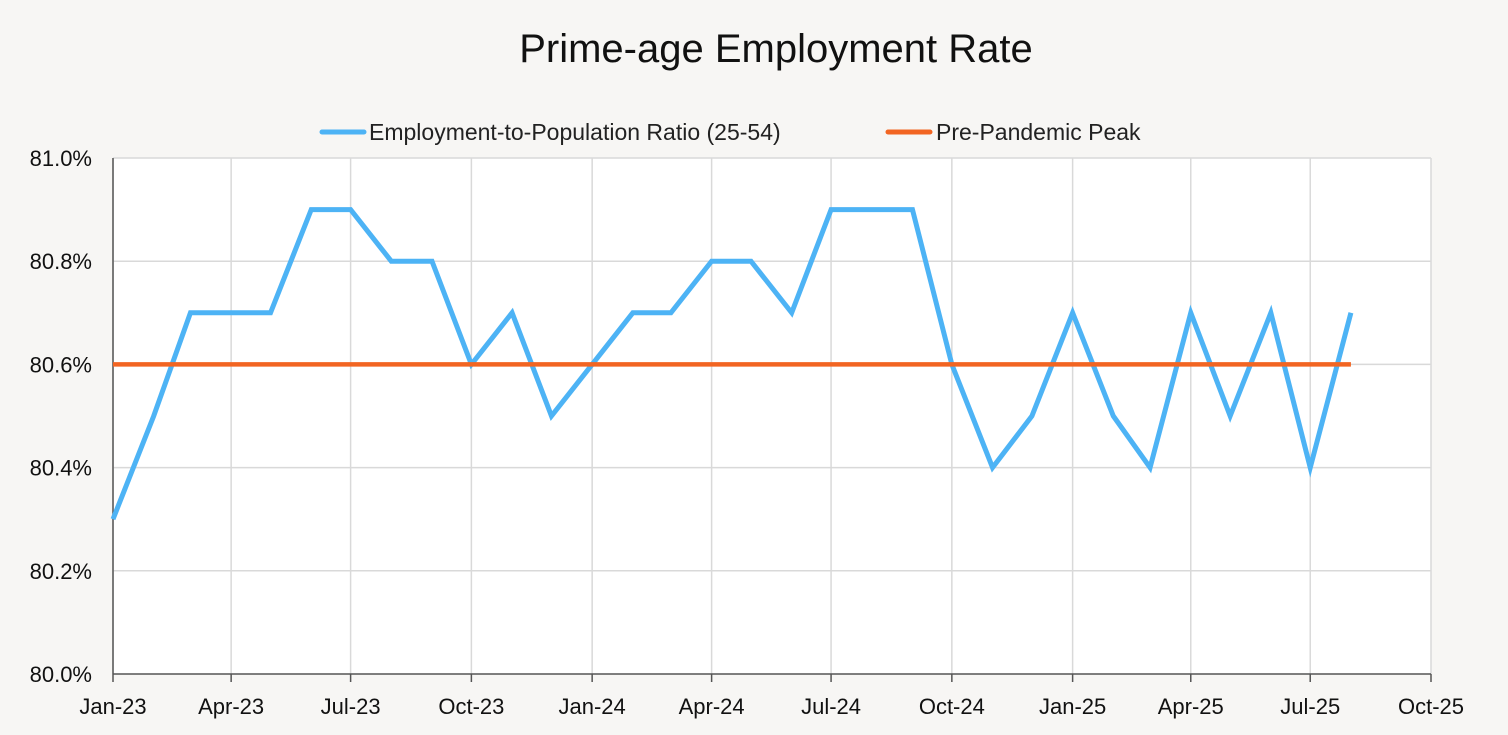 This screenshot has height=735, width=1508. What do you see at coordinates (831, 706) in the screenshot?
I see `x-tick-label: Jul-24` at bounding box center [831, 706].